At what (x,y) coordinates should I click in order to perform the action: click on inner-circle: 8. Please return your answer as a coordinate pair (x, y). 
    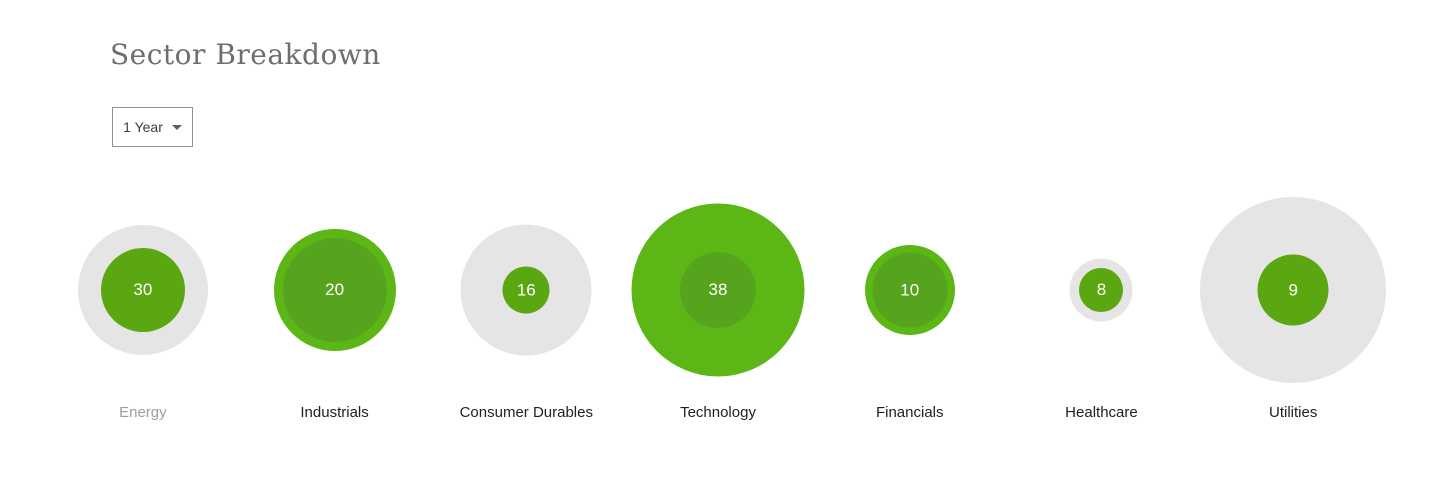
    Looking at the image, I should click on (1101, 290).